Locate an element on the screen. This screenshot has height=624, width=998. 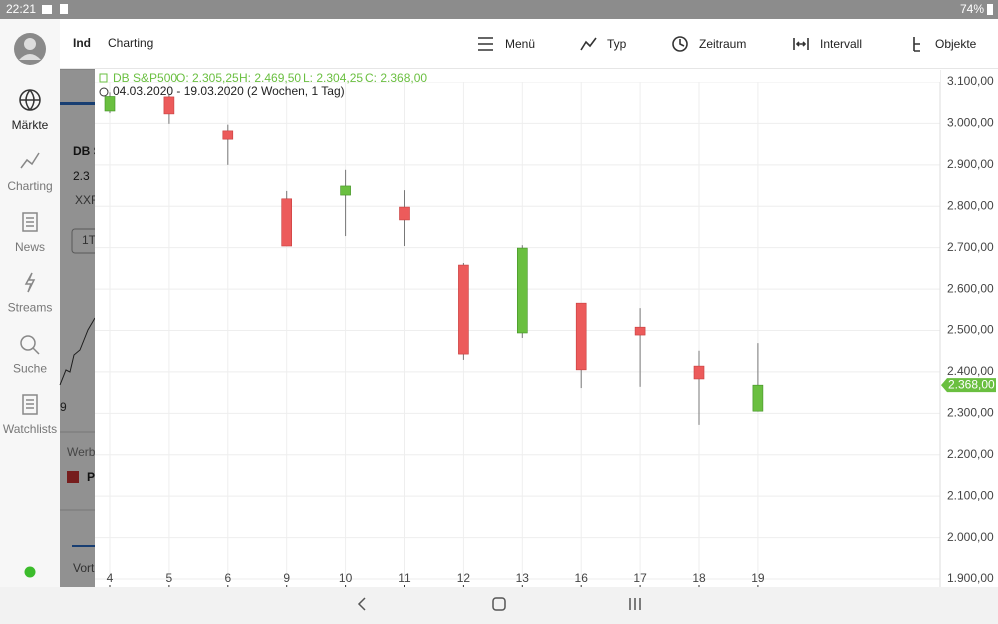
ohlc-label: H: 2.469,50 is located at coordinates (270, 78).